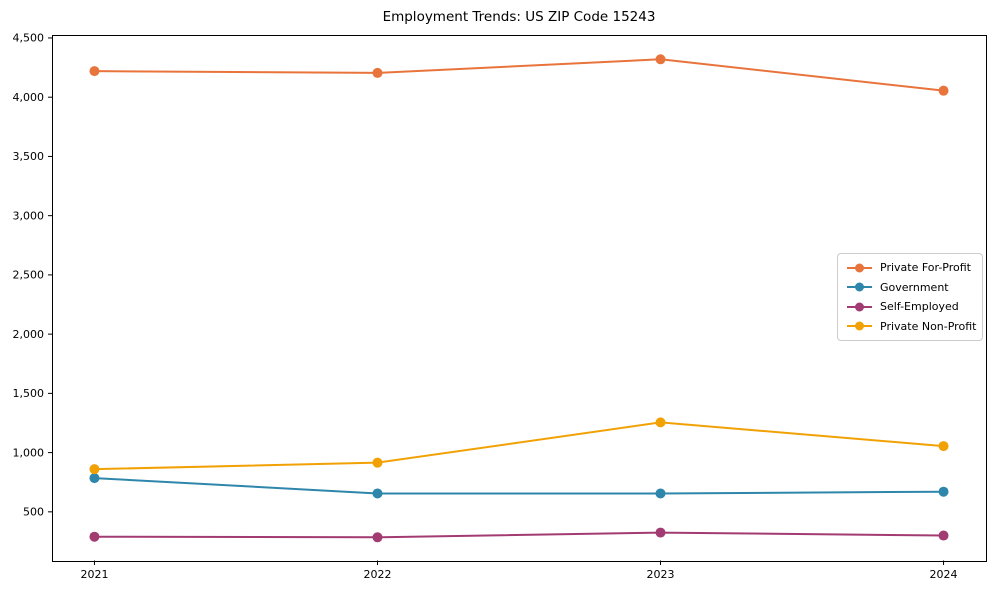 Image resolution: width=1000 pixels, height=600 pixels. Describe the element at coordinates (925, 268) in the screenshot. I see `legend-label: Private For-Profit` at that location.